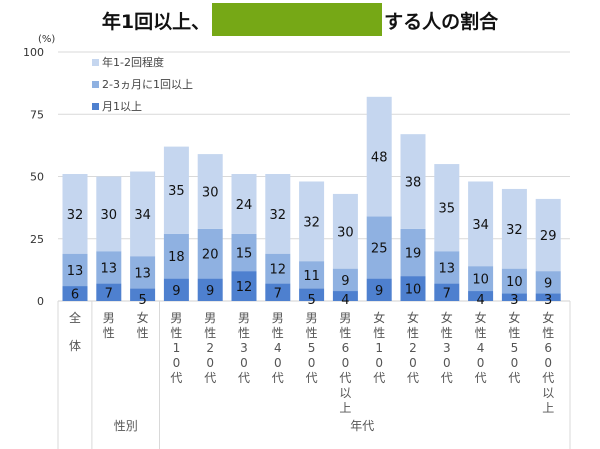 Image resolution: width=600 pixels, height=449 pixels. I want to click on data-label: 5, so click(311, 300).